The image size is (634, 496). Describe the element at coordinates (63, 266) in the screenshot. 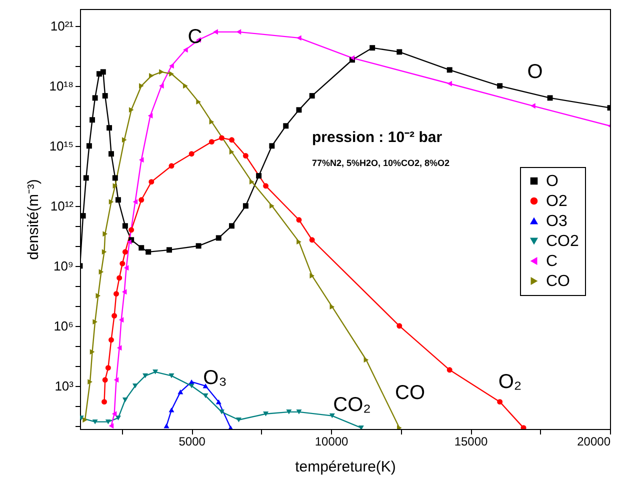

I see `y-tick-label: 10⁹` at that location.